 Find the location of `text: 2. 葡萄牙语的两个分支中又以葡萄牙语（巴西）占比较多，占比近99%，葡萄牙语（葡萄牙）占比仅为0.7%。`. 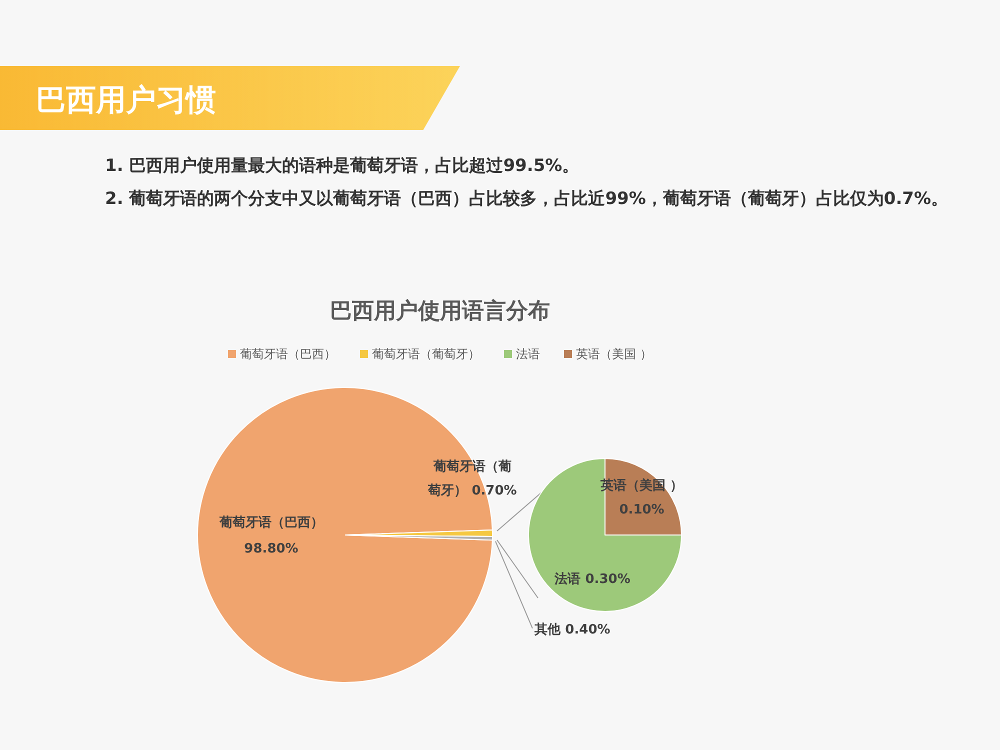

text: 2. 葡萄牙语的两个分支中又以葡萄牙语（巴西）占比较多，占比近99%，葡萄牙语（葡萄牙）占比仅为0.7%。 is located at coordinates (527, 199).